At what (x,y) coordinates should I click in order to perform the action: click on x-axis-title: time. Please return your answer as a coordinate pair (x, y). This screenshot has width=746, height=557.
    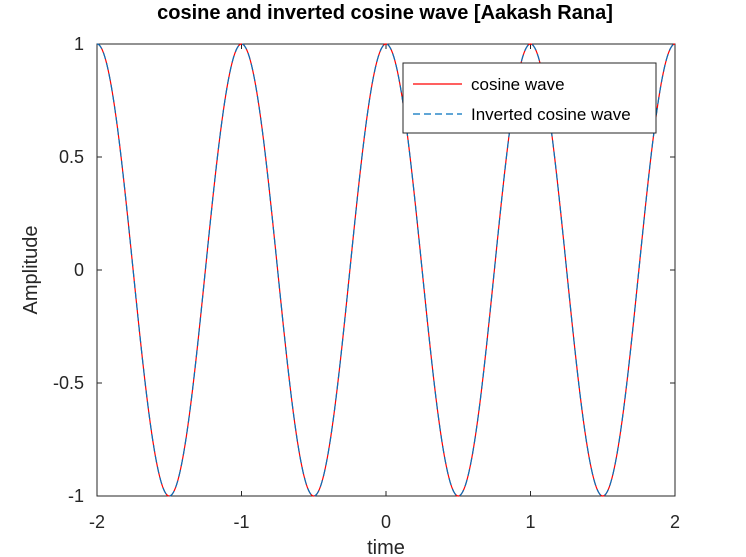
    Looking at the image, I should click on (386, 547).